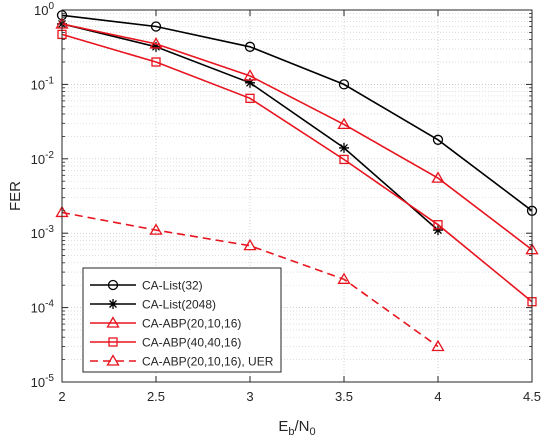 Image resolution: width=550 pixels, height=445 pixels. What do you see at coordinates (249, 396) in the screenshot?
I see `x-tick-label: 3` at bounding box center [249, 396].